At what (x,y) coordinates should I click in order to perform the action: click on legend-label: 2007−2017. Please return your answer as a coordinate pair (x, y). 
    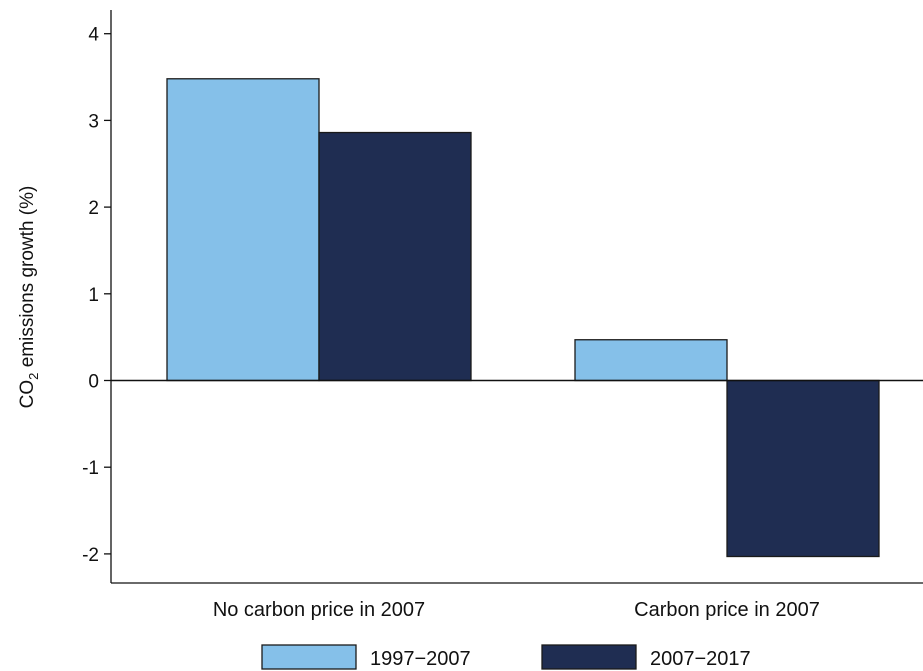
    Looking at the image, I should click on (700, 659).